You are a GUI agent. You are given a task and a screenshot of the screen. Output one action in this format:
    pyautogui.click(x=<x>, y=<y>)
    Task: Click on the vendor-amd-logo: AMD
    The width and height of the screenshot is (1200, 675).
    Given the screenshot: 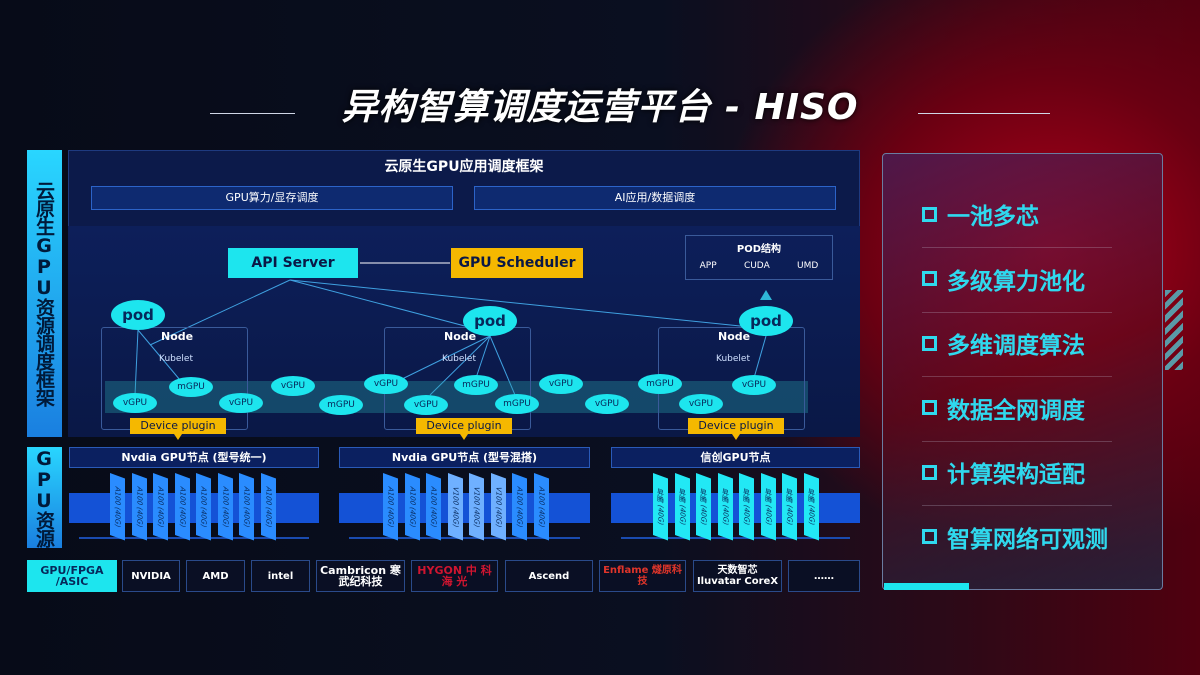 What is the action you would take?
    pyautogui.click(x=215, y=576)
    